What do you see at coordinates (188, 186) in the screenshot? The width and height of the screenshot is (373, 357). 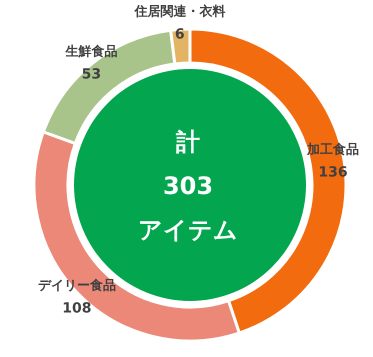 I see `annotation: 303` at bounding box center [188, 186].